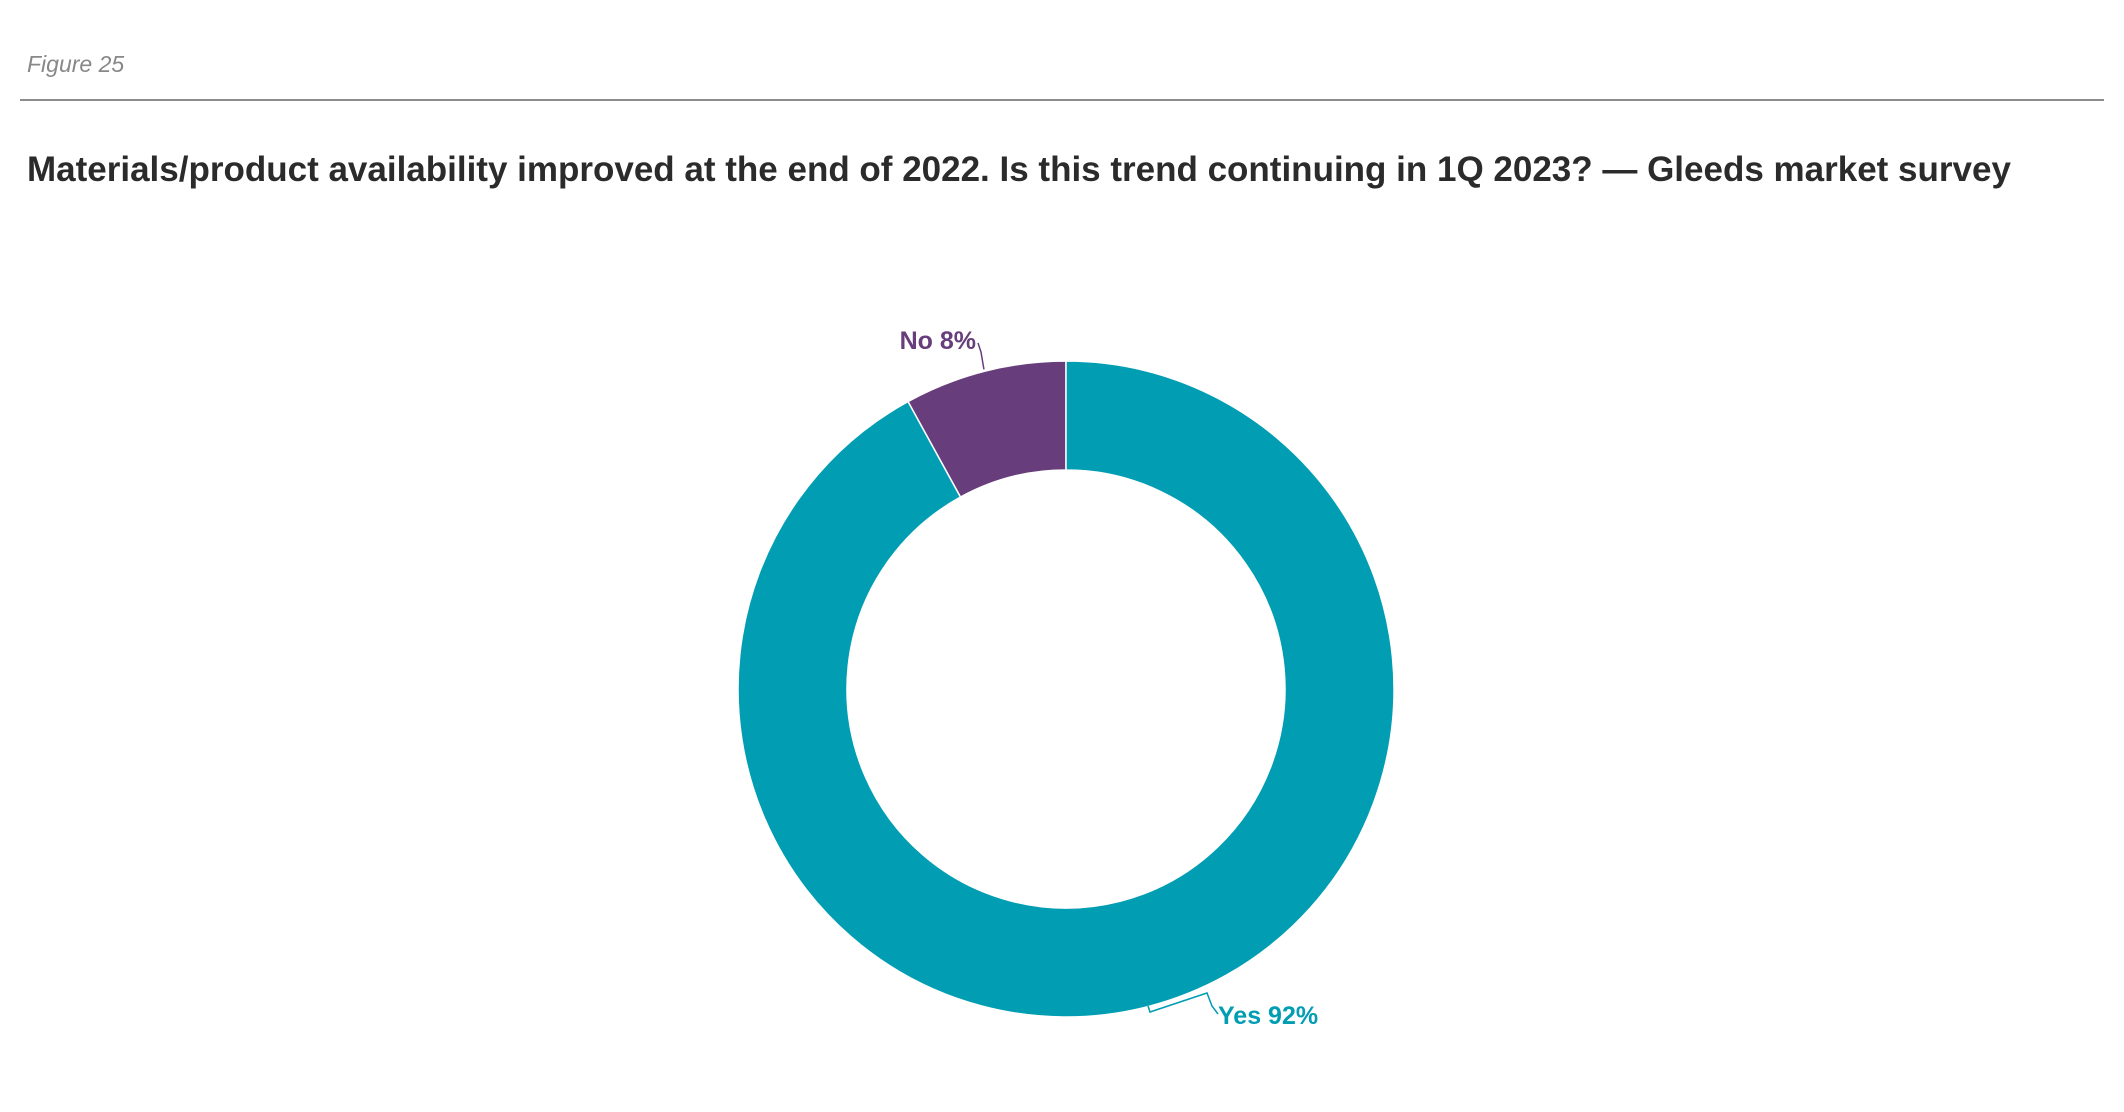  I want to click on leader-line-no, so click(981, 356).